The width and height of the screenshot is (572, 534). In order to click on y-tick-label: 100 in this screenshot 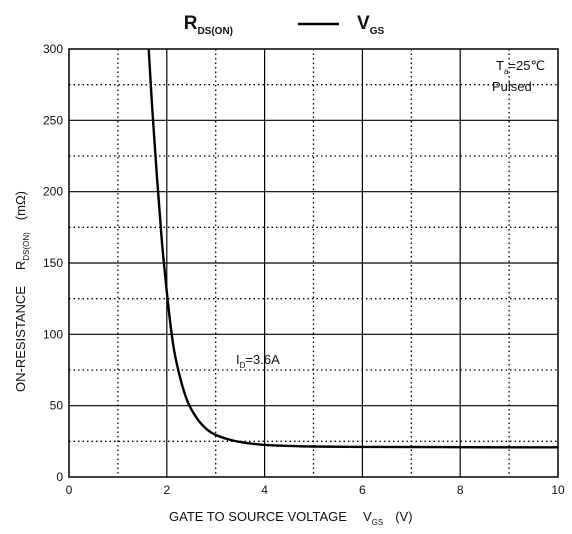, I will do `click(53, 334)`.